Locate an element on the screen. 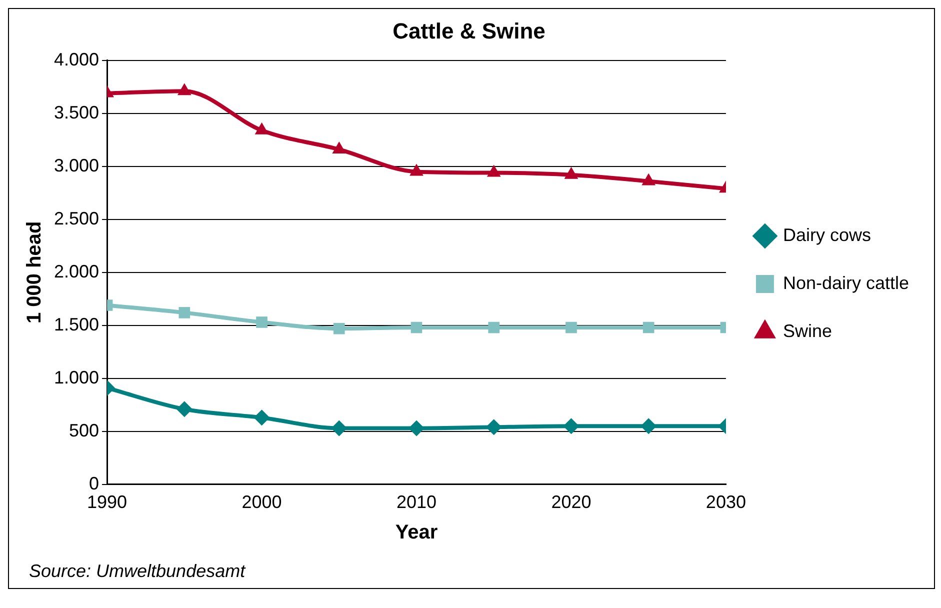 The width and height of the screenshot is (941, 608). source-note: Source: Umweltbundesamt is located at coordinates (137, 571).